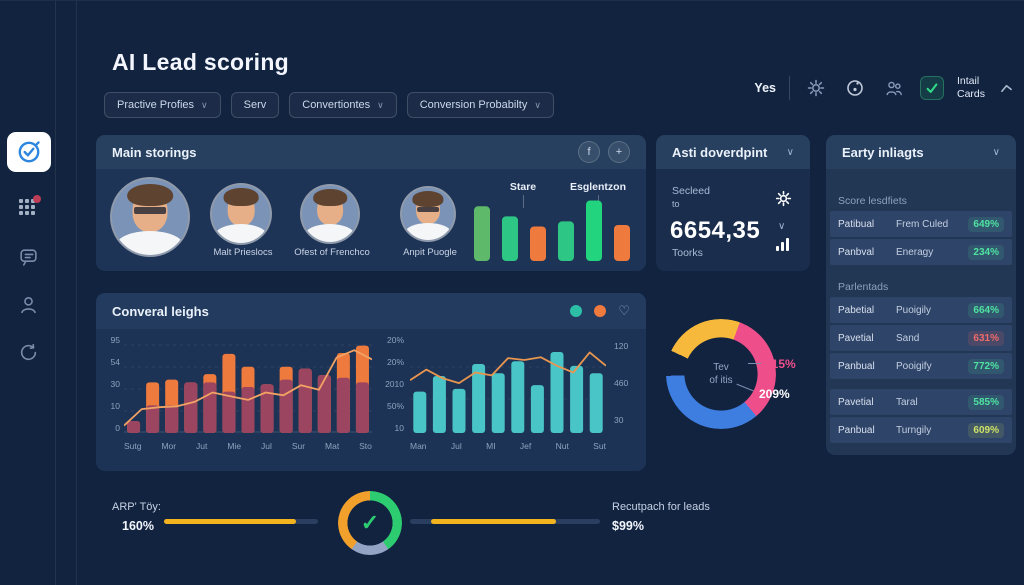 Image resolution: width=1024 pixels, height=585 pixels. What do you see at coordinates (255, 105) in the screenshot?
I see `filter-serv: Serv` at bounding box center [255, 105].